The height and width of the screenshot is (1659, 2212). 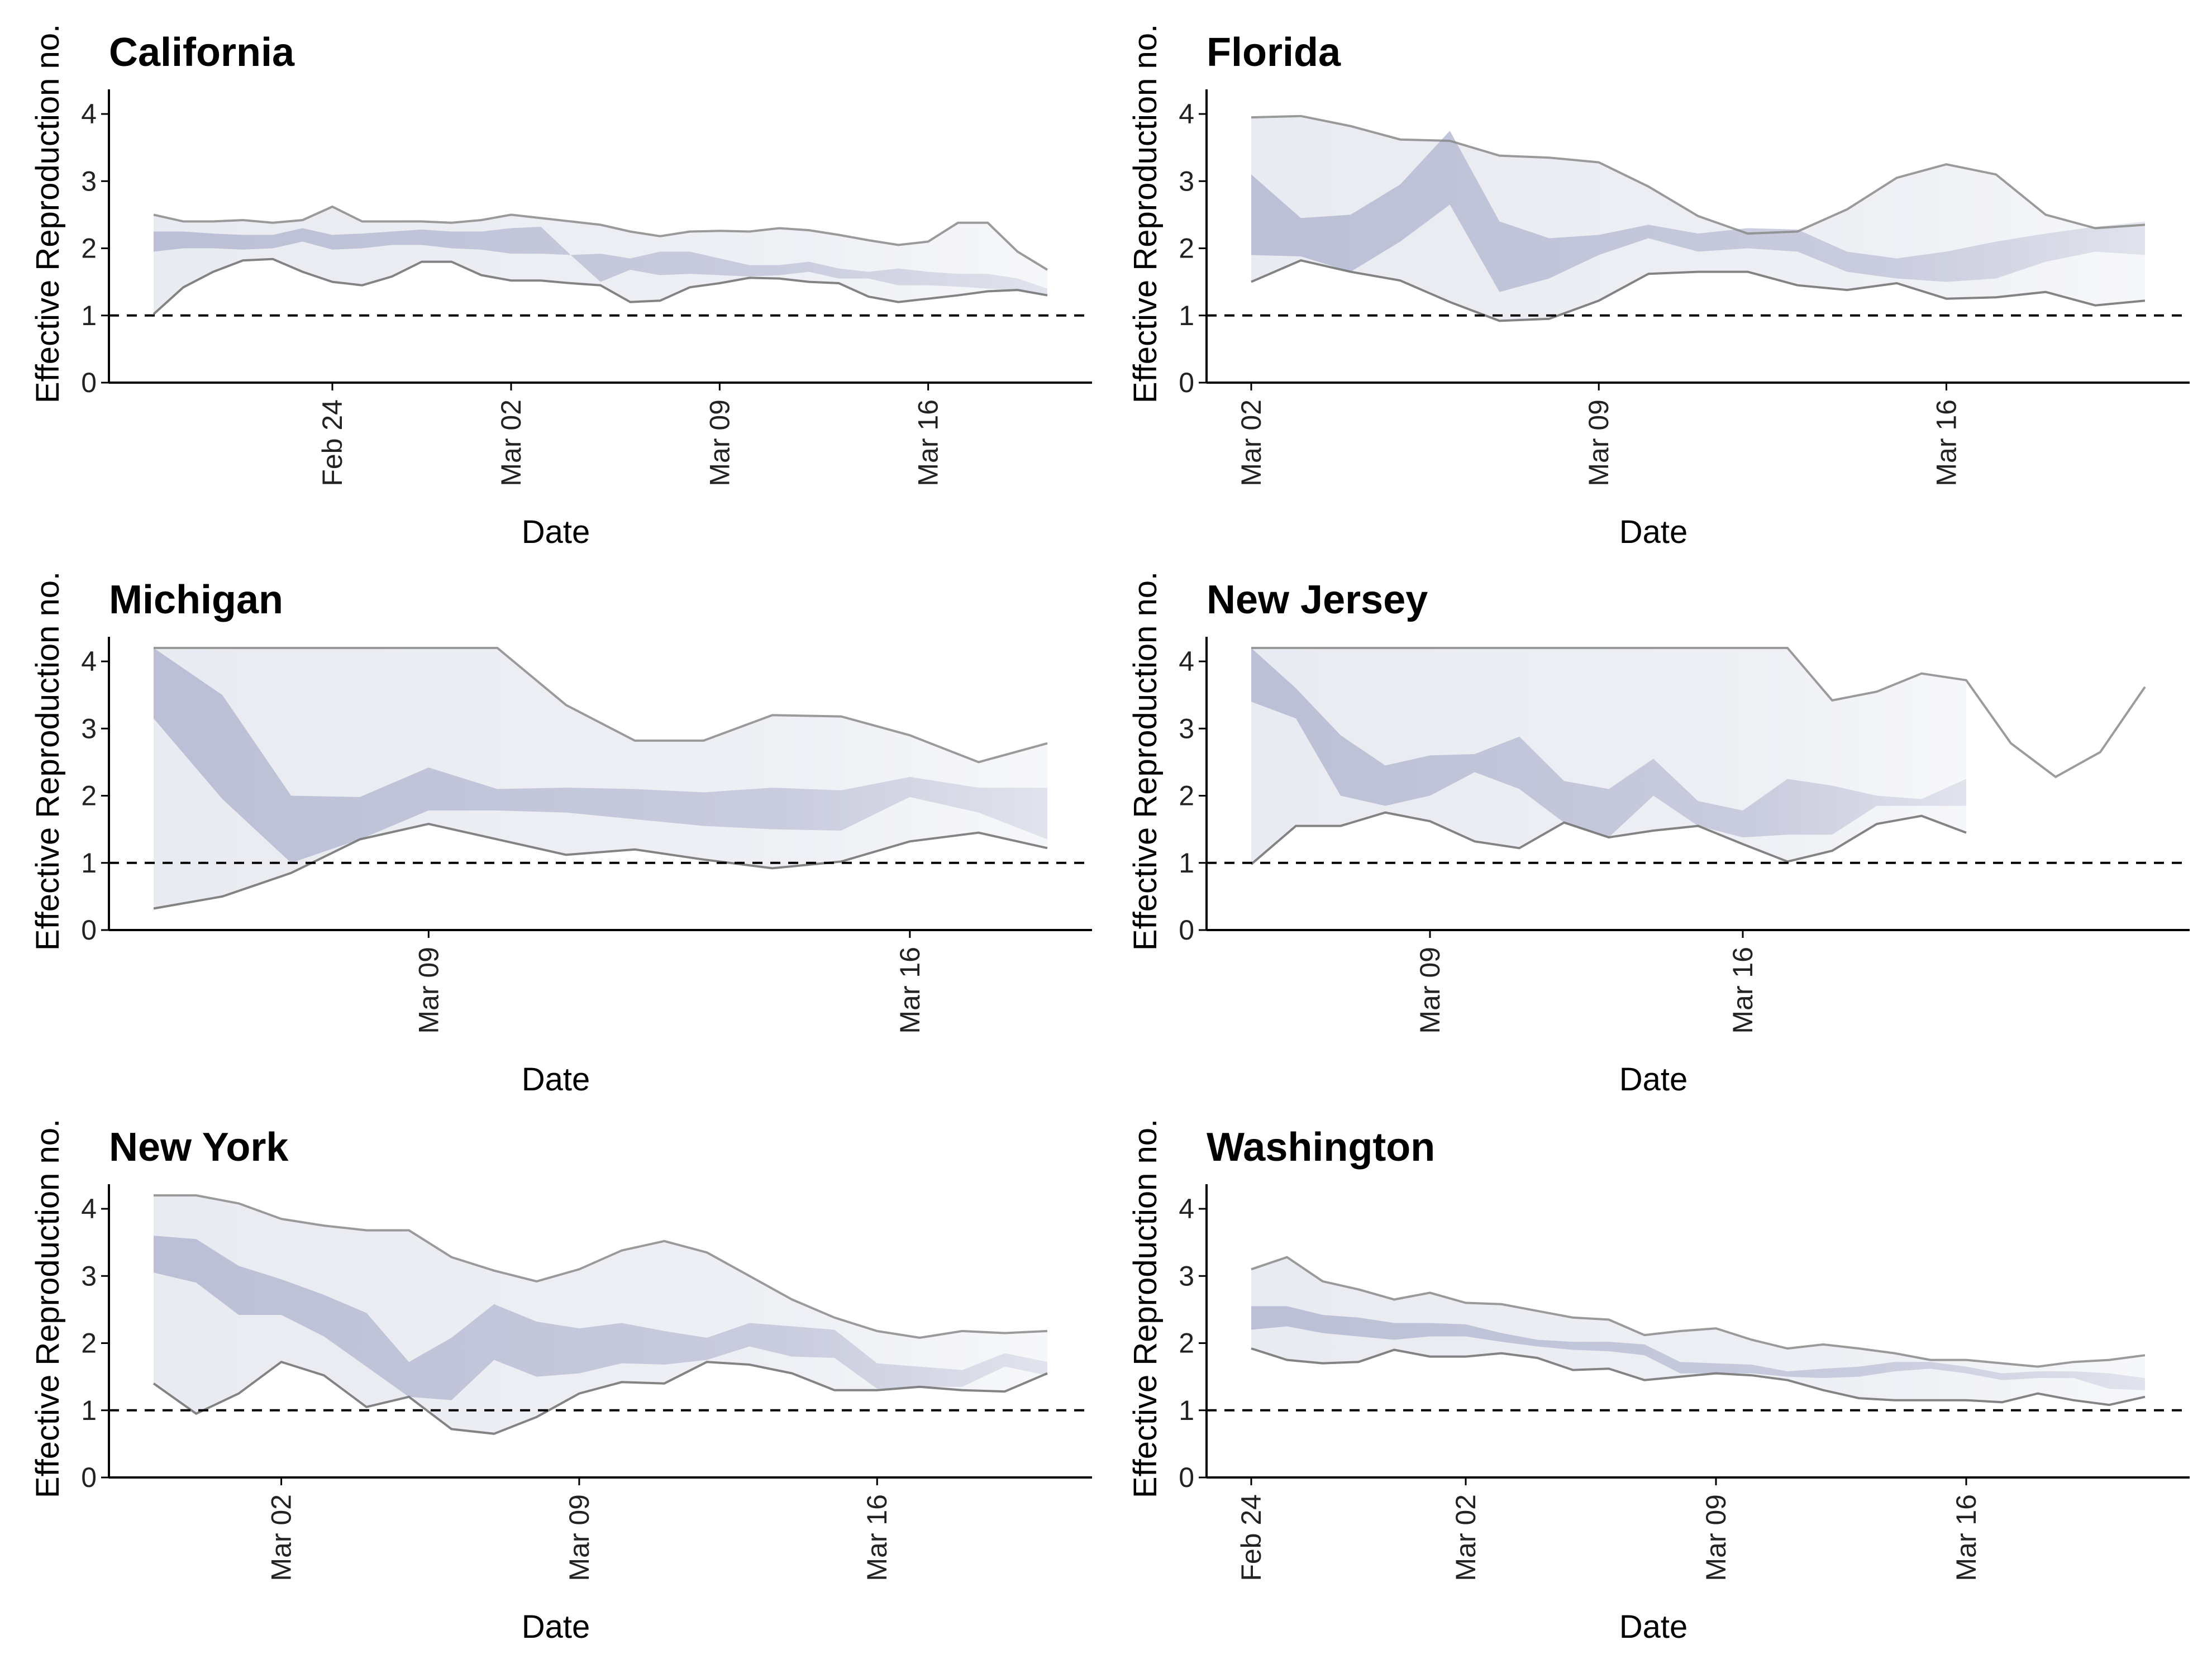 I want to click on panel-title: New Jersey, so click(x=1318, y=600).